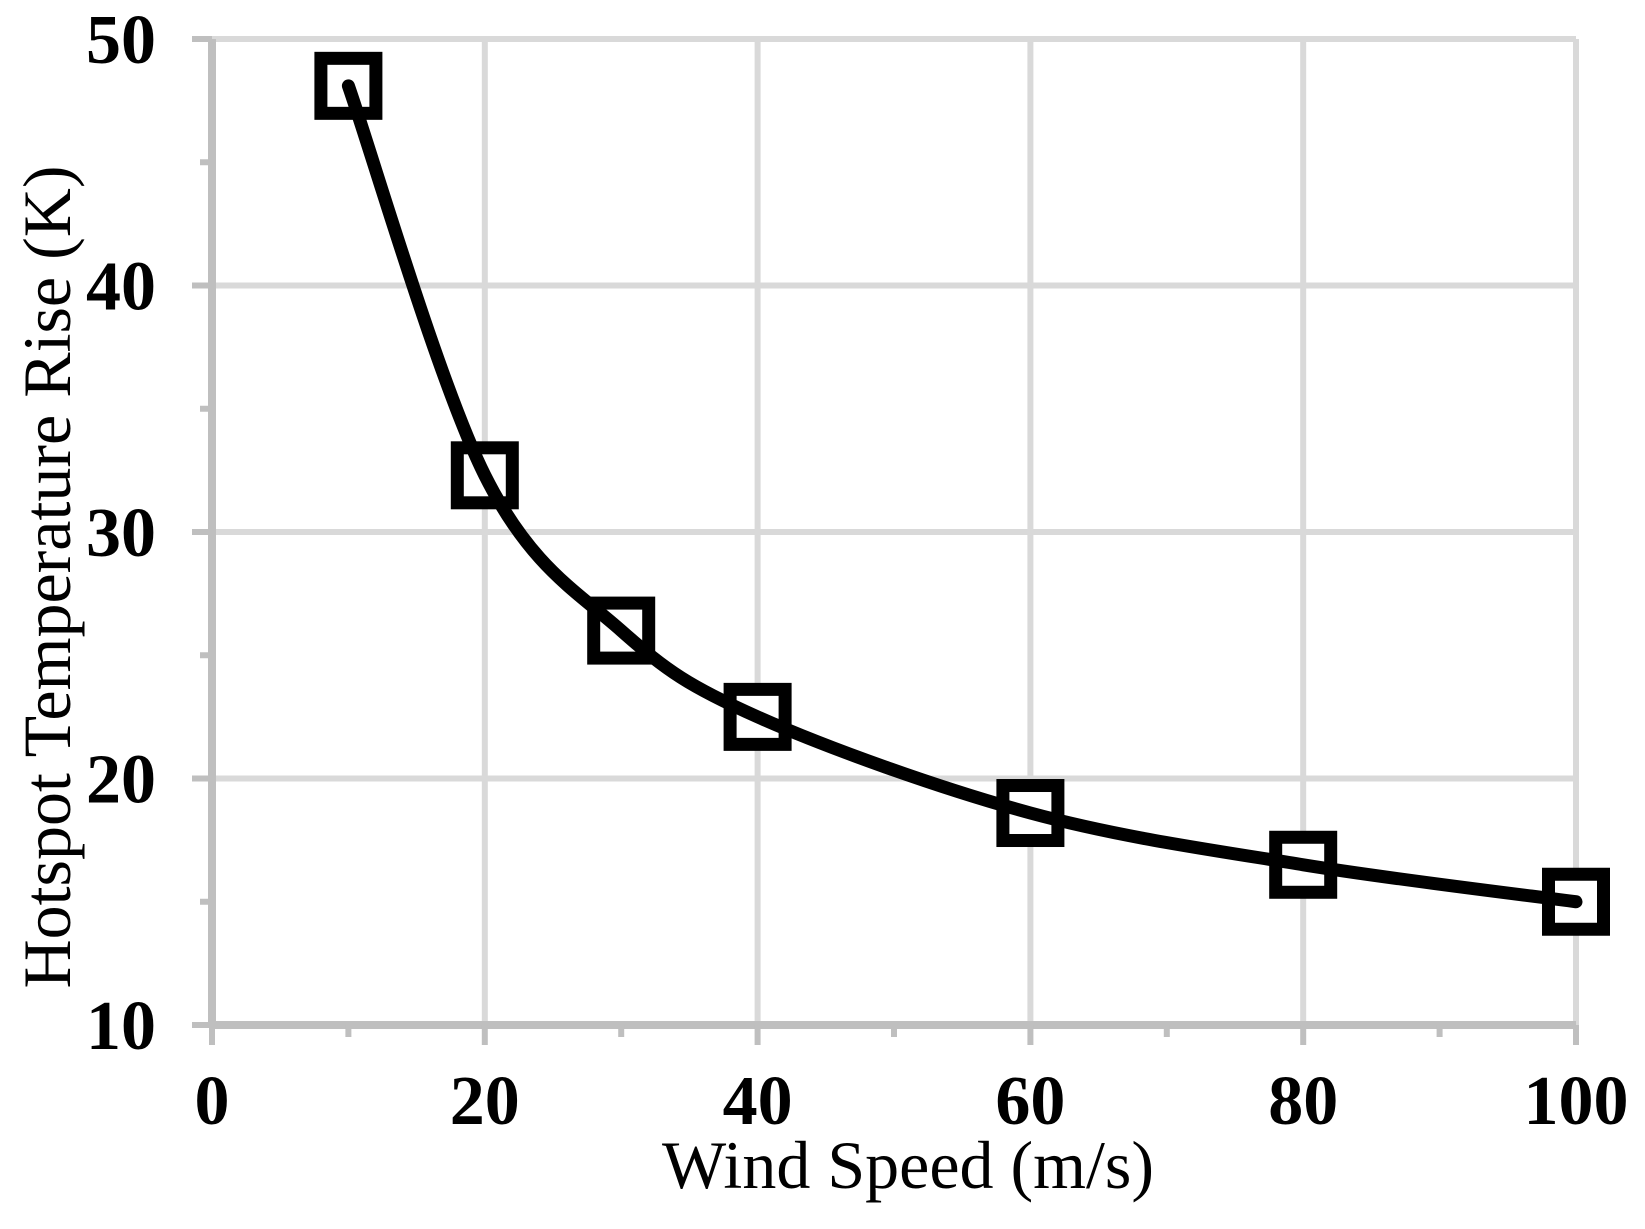 The height and width of the screenshot is (1229, 1645). What do you see at coordinates (758, 1101) in the screenshot?
I see `x-tick-label: 40` at bounding box center [758, 1101].